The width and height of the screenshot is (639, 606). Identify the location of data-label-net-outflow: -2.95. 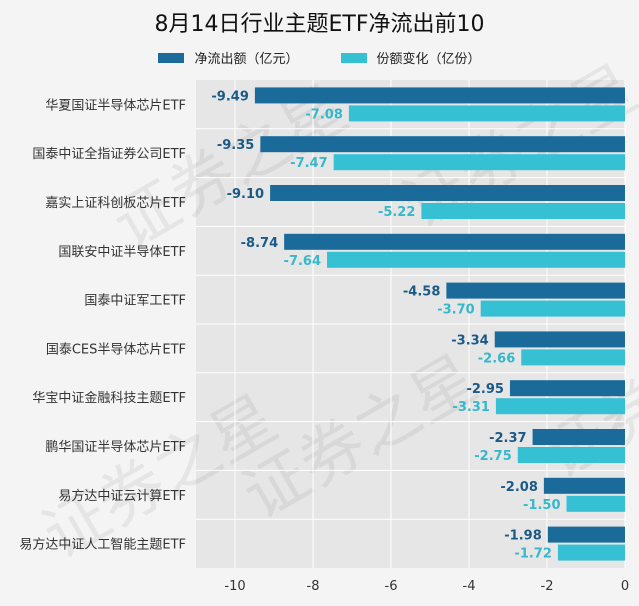
(484, 389).